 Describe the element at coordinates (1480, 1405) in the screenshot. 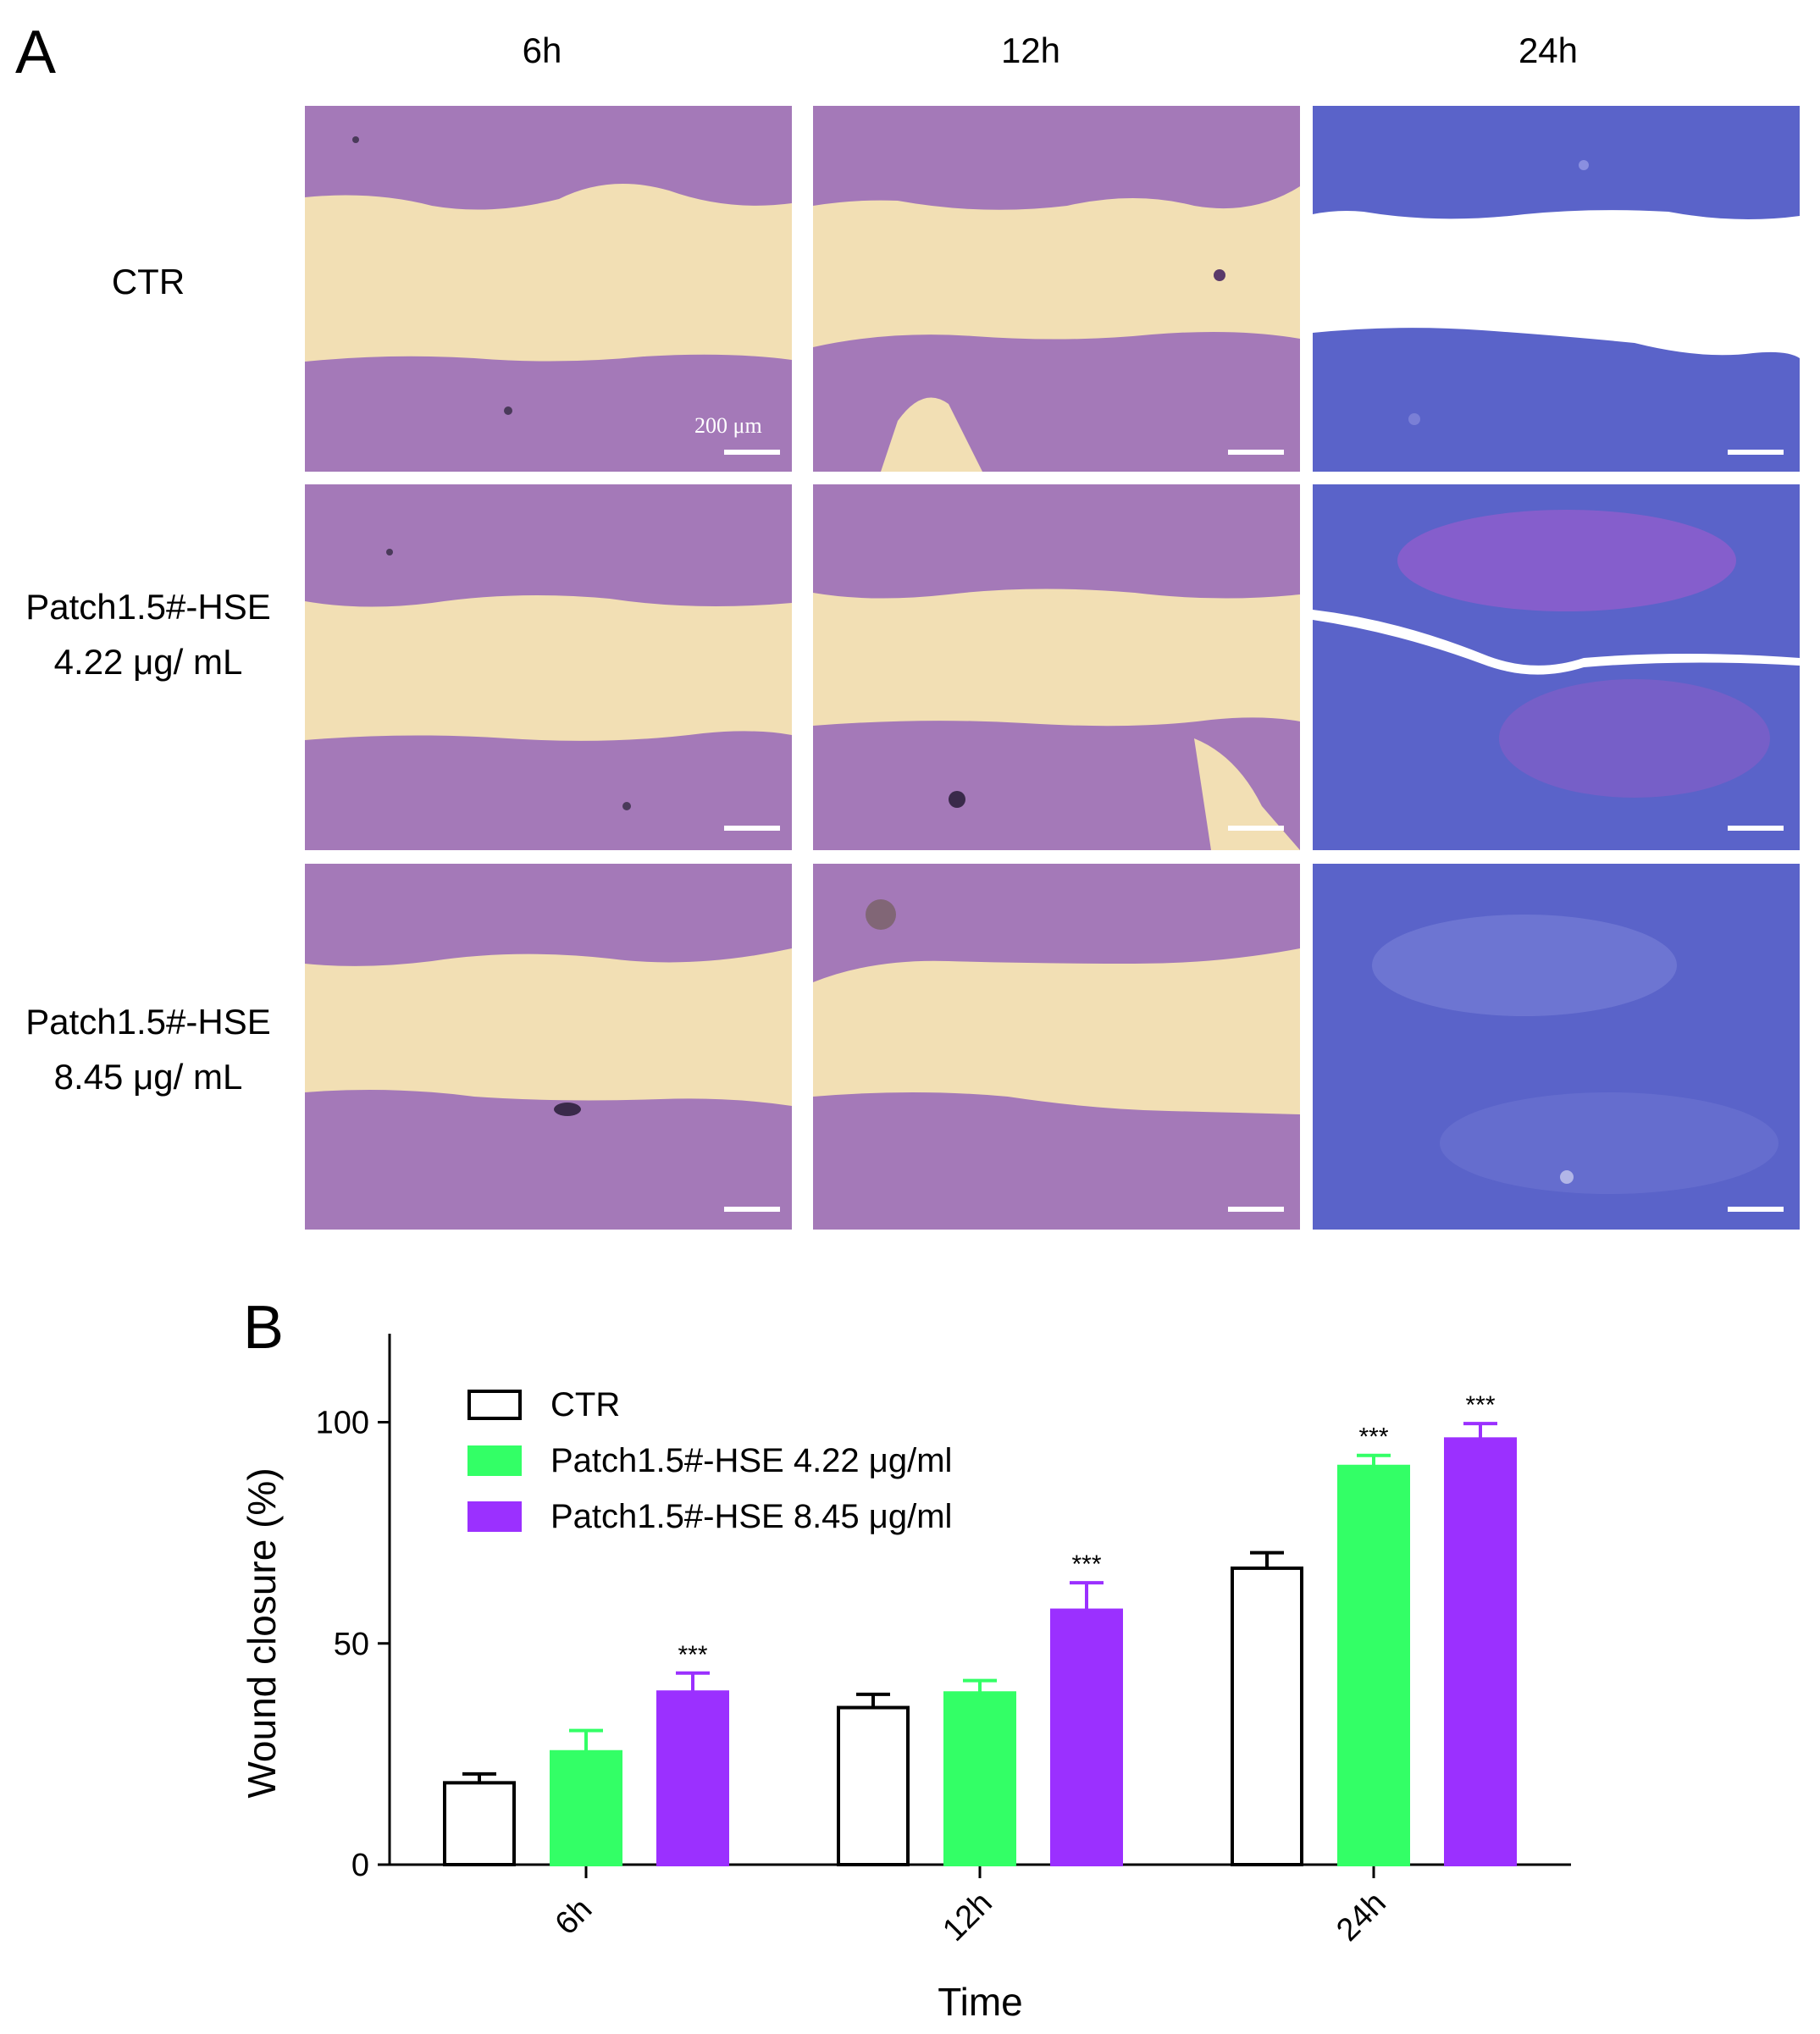

I see `significance-24h-series-2: ***` at that location.